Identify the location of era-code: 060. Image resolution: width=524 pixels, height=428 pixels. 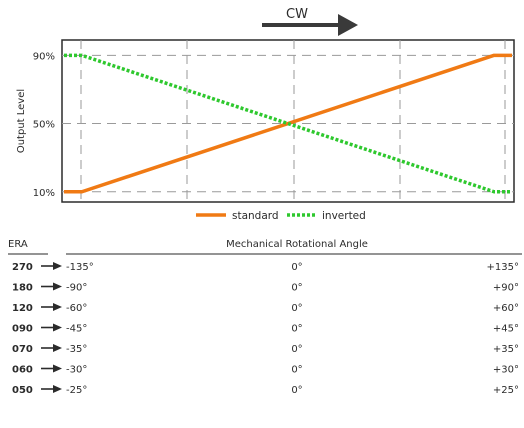
(22, 370).